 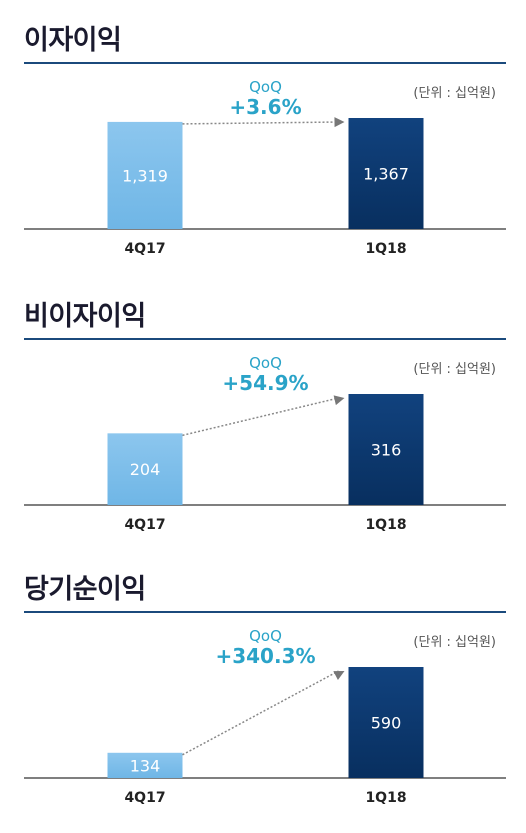 I want to click on bar-value-label: 134, so click(x=145, y=765).